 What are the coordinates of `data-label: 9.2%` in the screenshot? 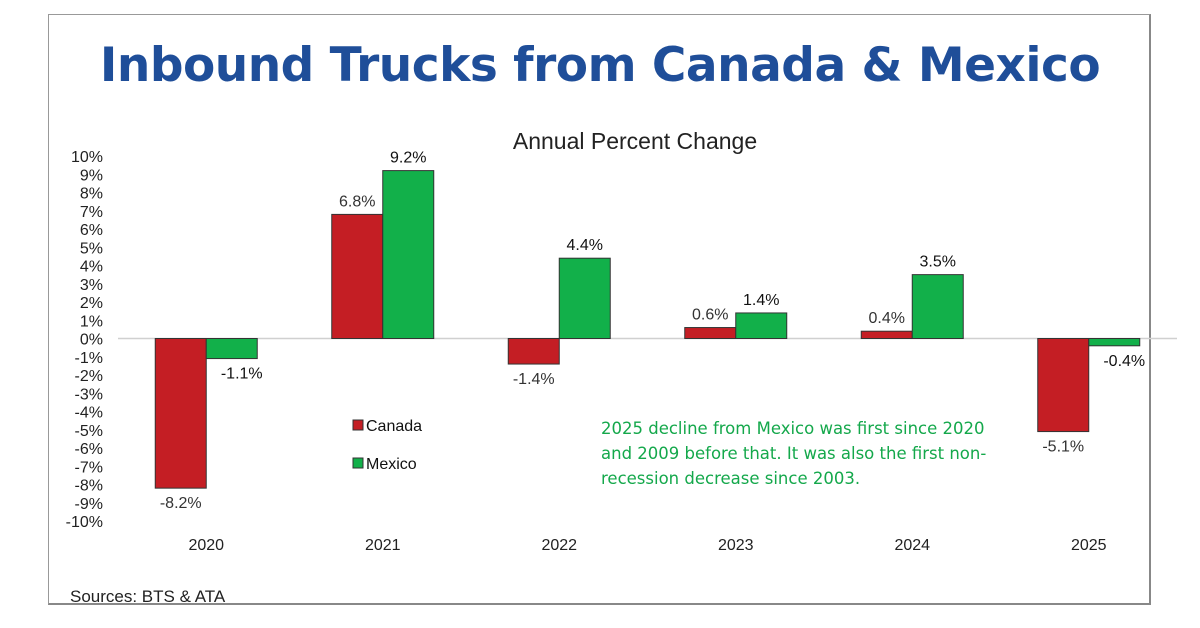 It's located at (408, 158).